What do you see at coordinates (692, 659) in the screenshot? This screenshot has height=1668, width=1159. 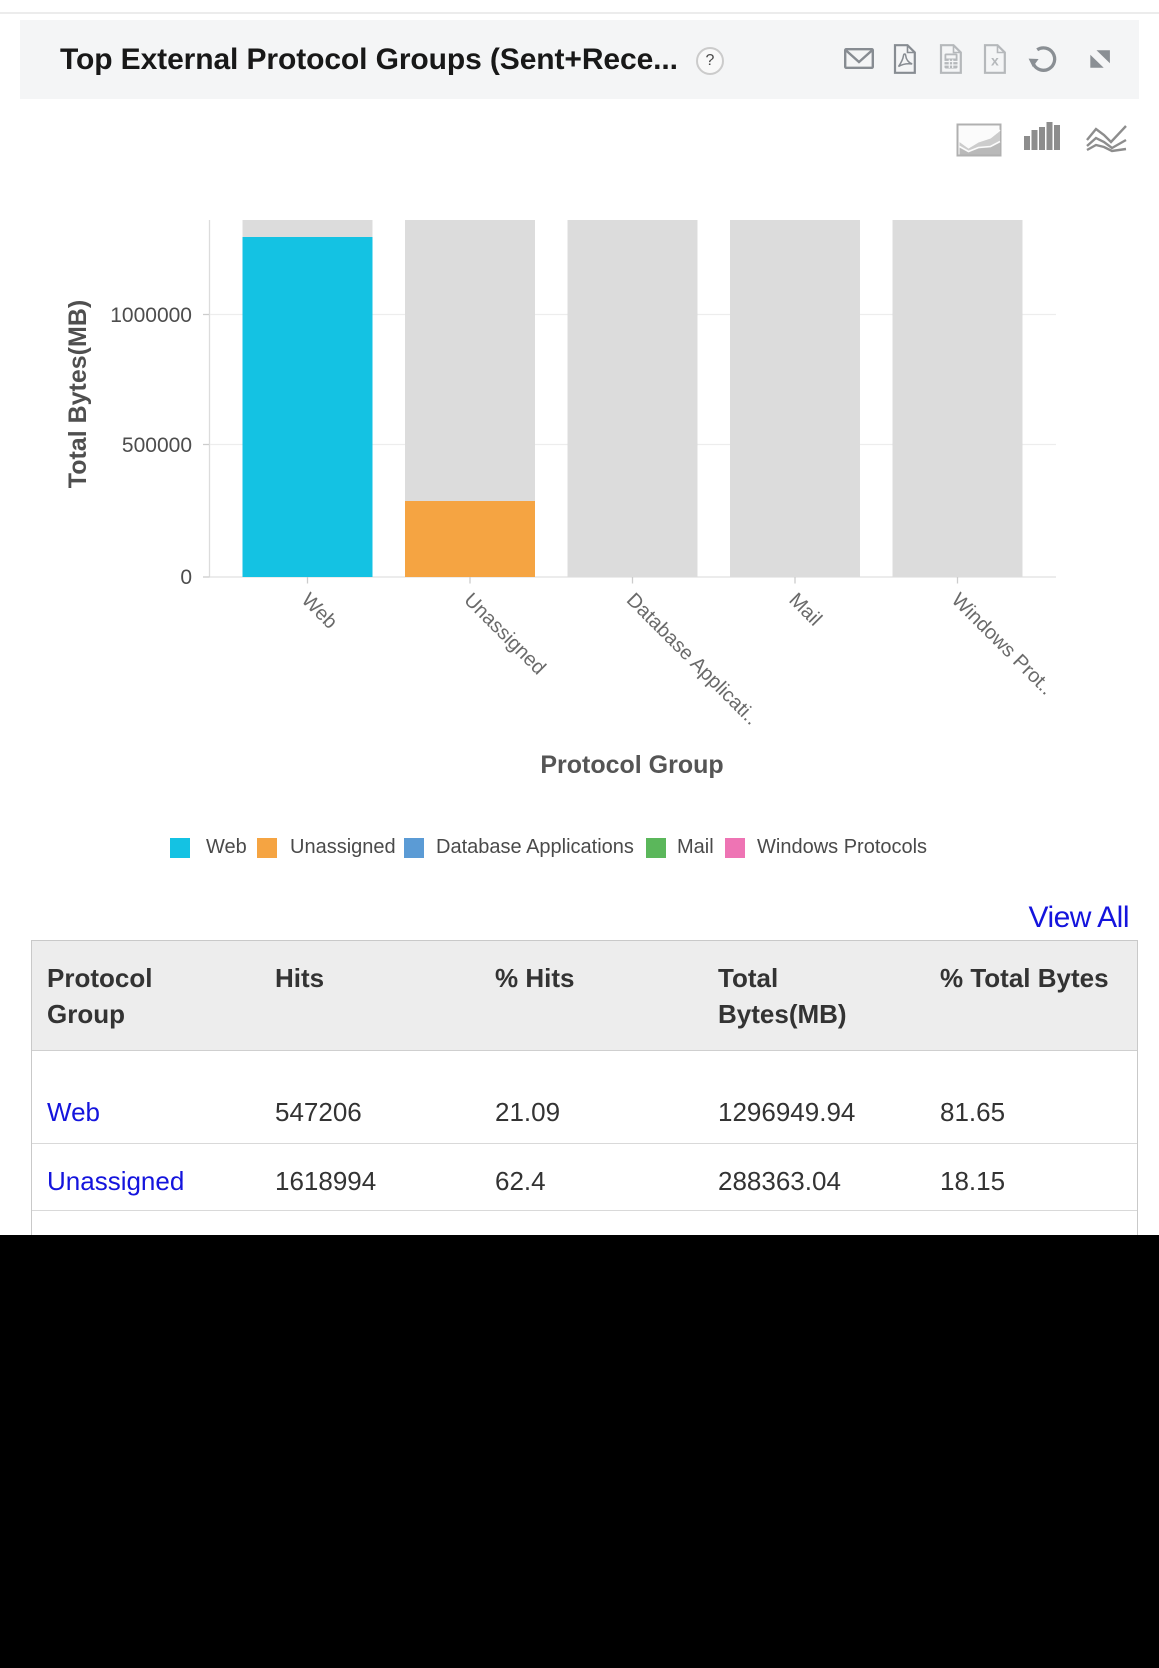 I see `svg-text: Database Applicati..` at bounding box center [692, 659].